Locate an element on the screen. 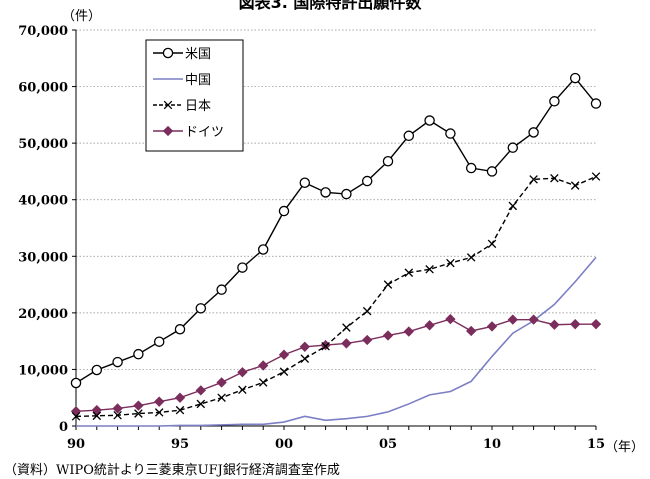 This screenshot has width=650, height=479. y-unit-label: （件） is located at coordinates (81, 16).